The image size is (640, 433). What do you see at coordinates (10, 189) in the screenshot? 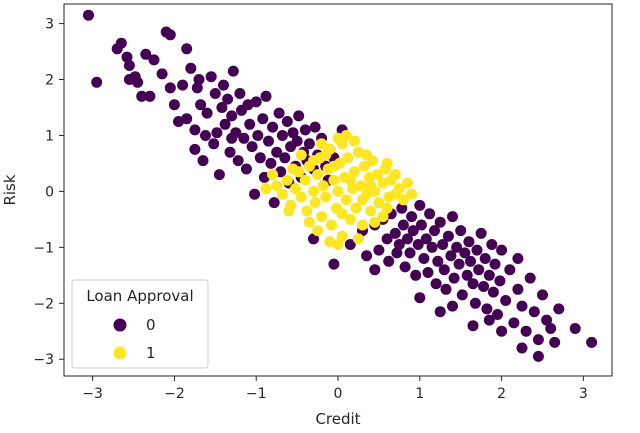
I see `y-axis-label: Risk` at bounding box center [10, 189].